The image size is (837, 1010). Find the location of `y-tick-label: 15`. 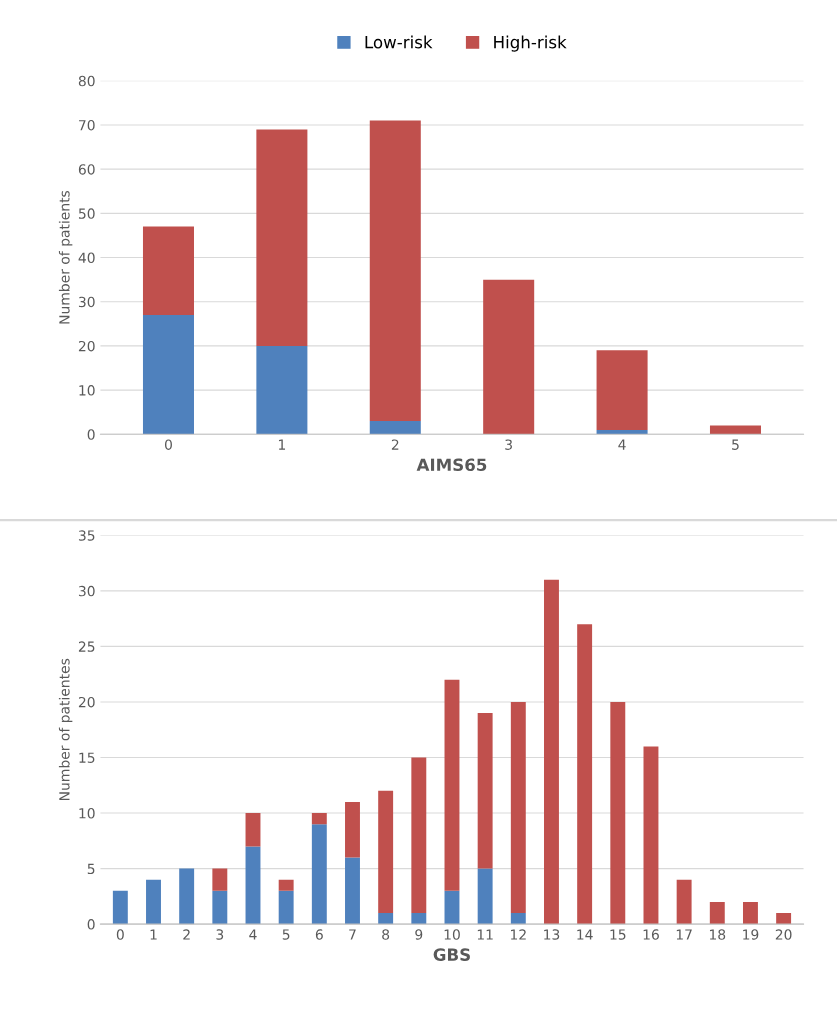

y-tick-label: 15 is located at coordinates (87, 757).